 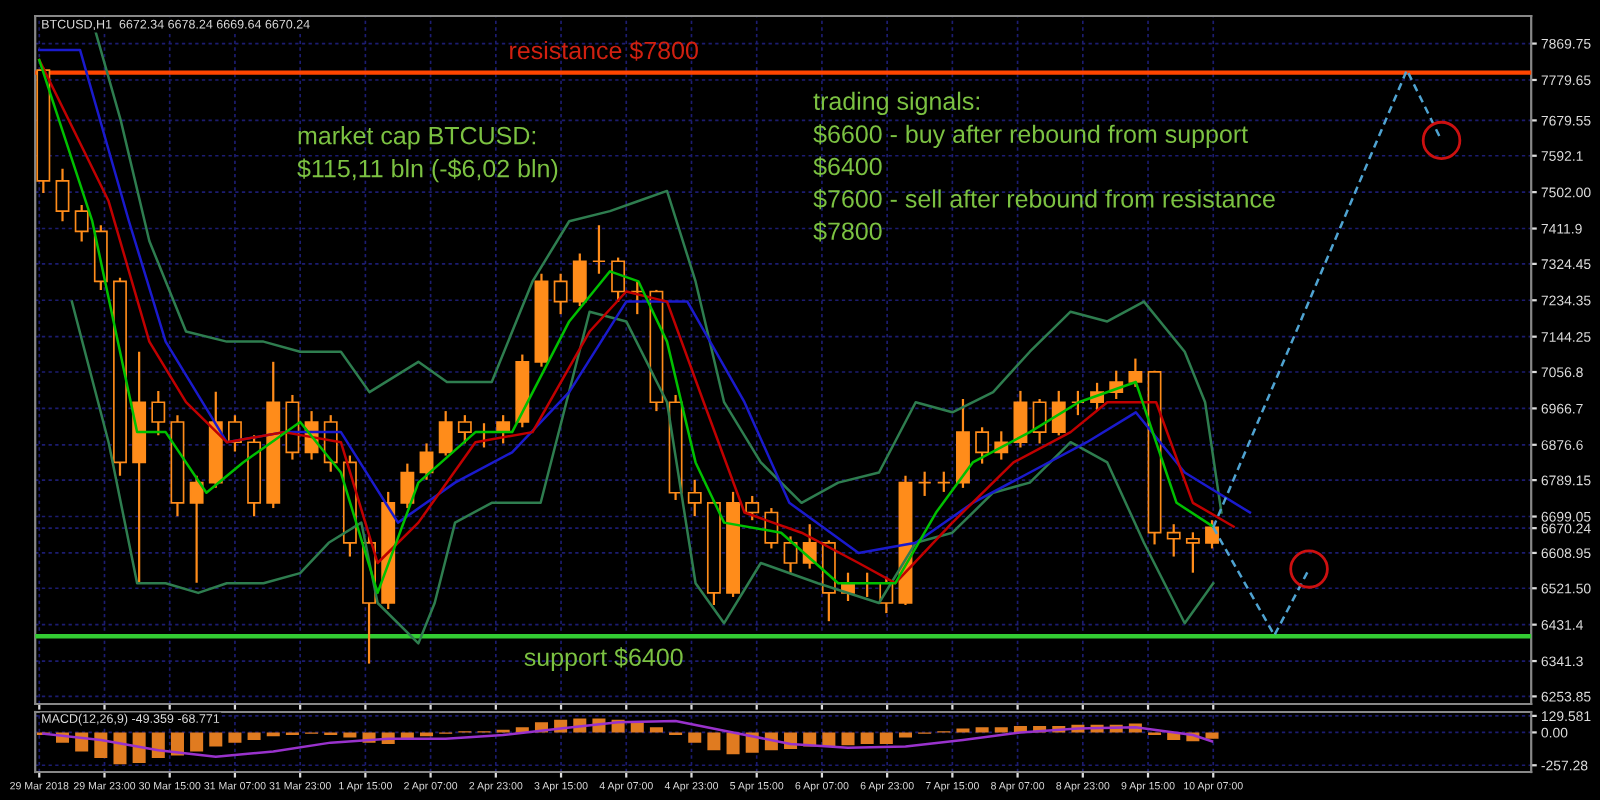 I want to click on annotation: market cap BTCUSD: $115,11 bln (-$6,02 bln), so click(x=427, y=154).